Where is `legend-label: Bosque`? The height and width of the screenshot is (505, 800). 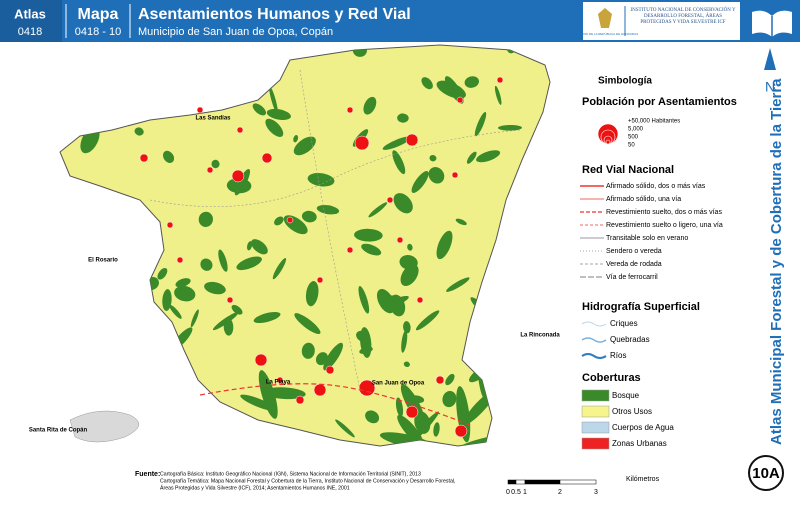
legend-label: Bosque is located at coordinates (626, 395).